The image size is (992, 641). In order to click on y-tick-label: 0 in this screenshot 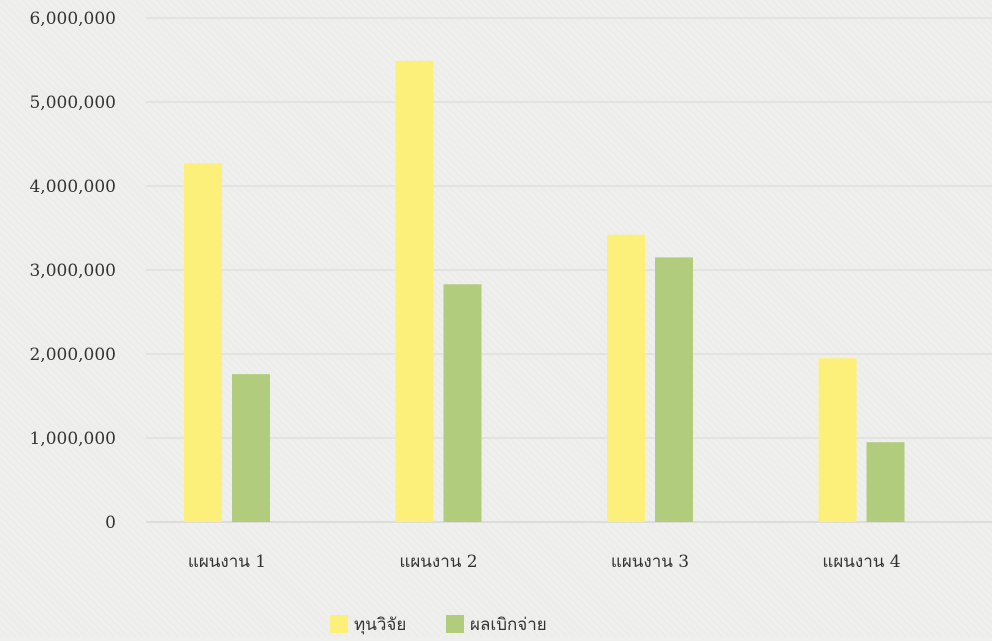, I will do `click(110, 523)`.